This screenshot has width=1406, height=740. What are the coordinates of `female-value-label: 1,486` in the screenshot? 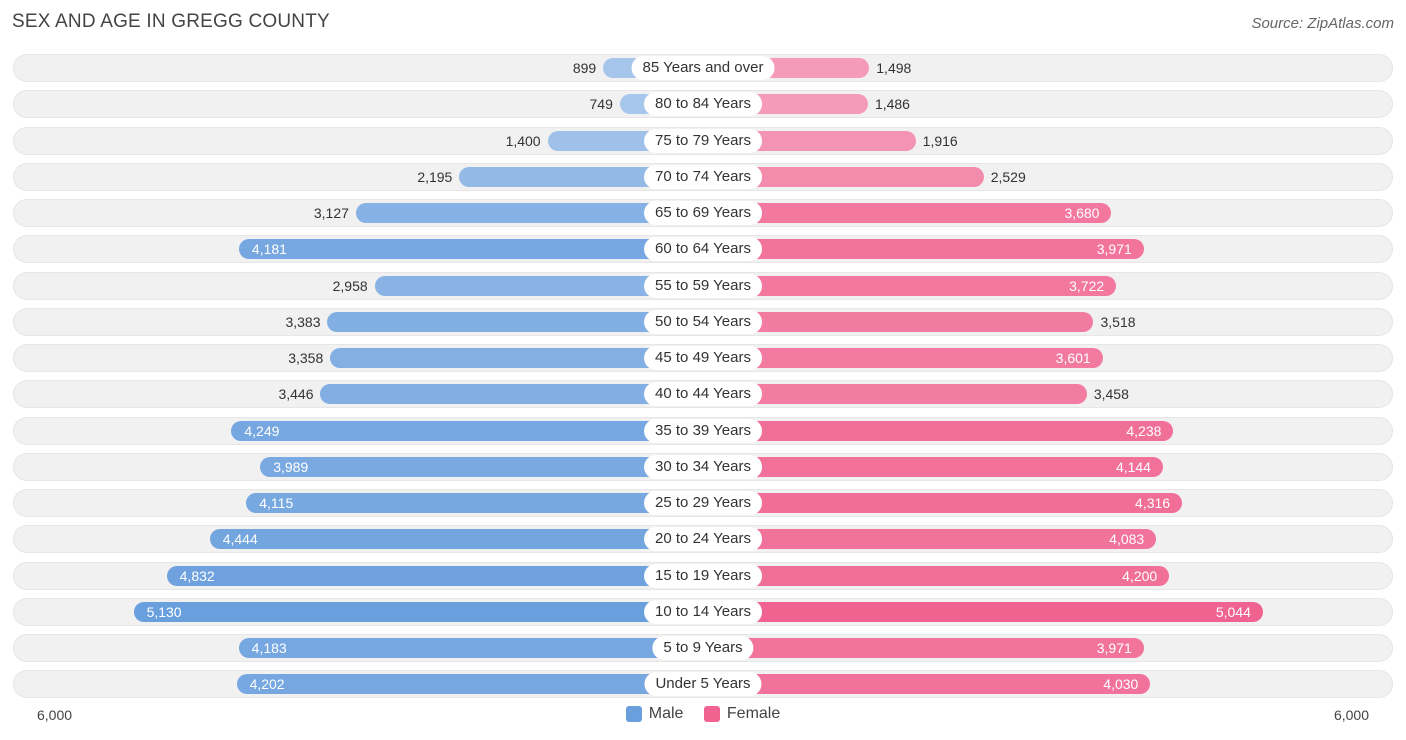 It's located at (892, 104).